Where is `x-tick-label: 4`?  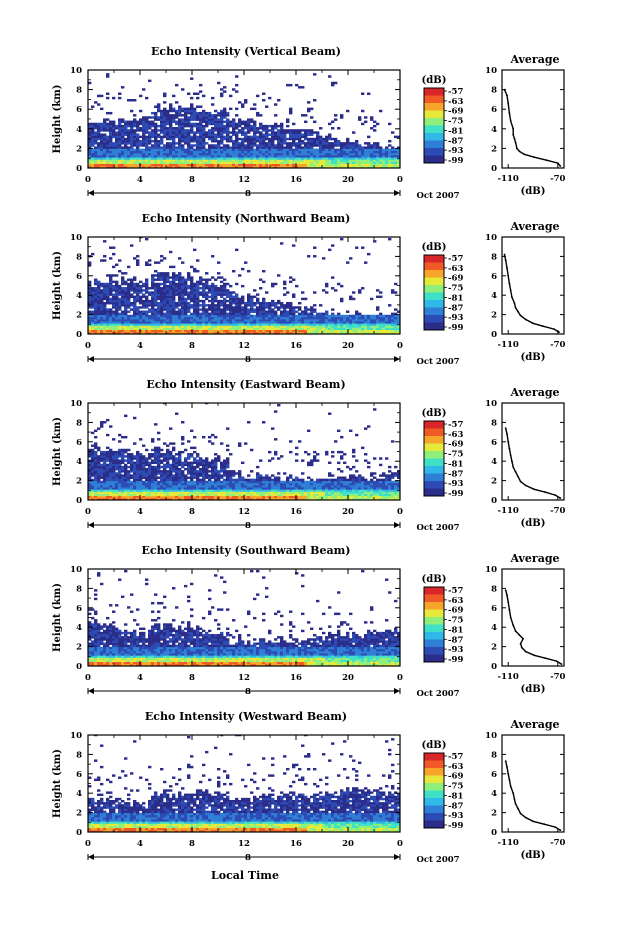
x-tick-label: 4 is located at coordinates (140, 180).